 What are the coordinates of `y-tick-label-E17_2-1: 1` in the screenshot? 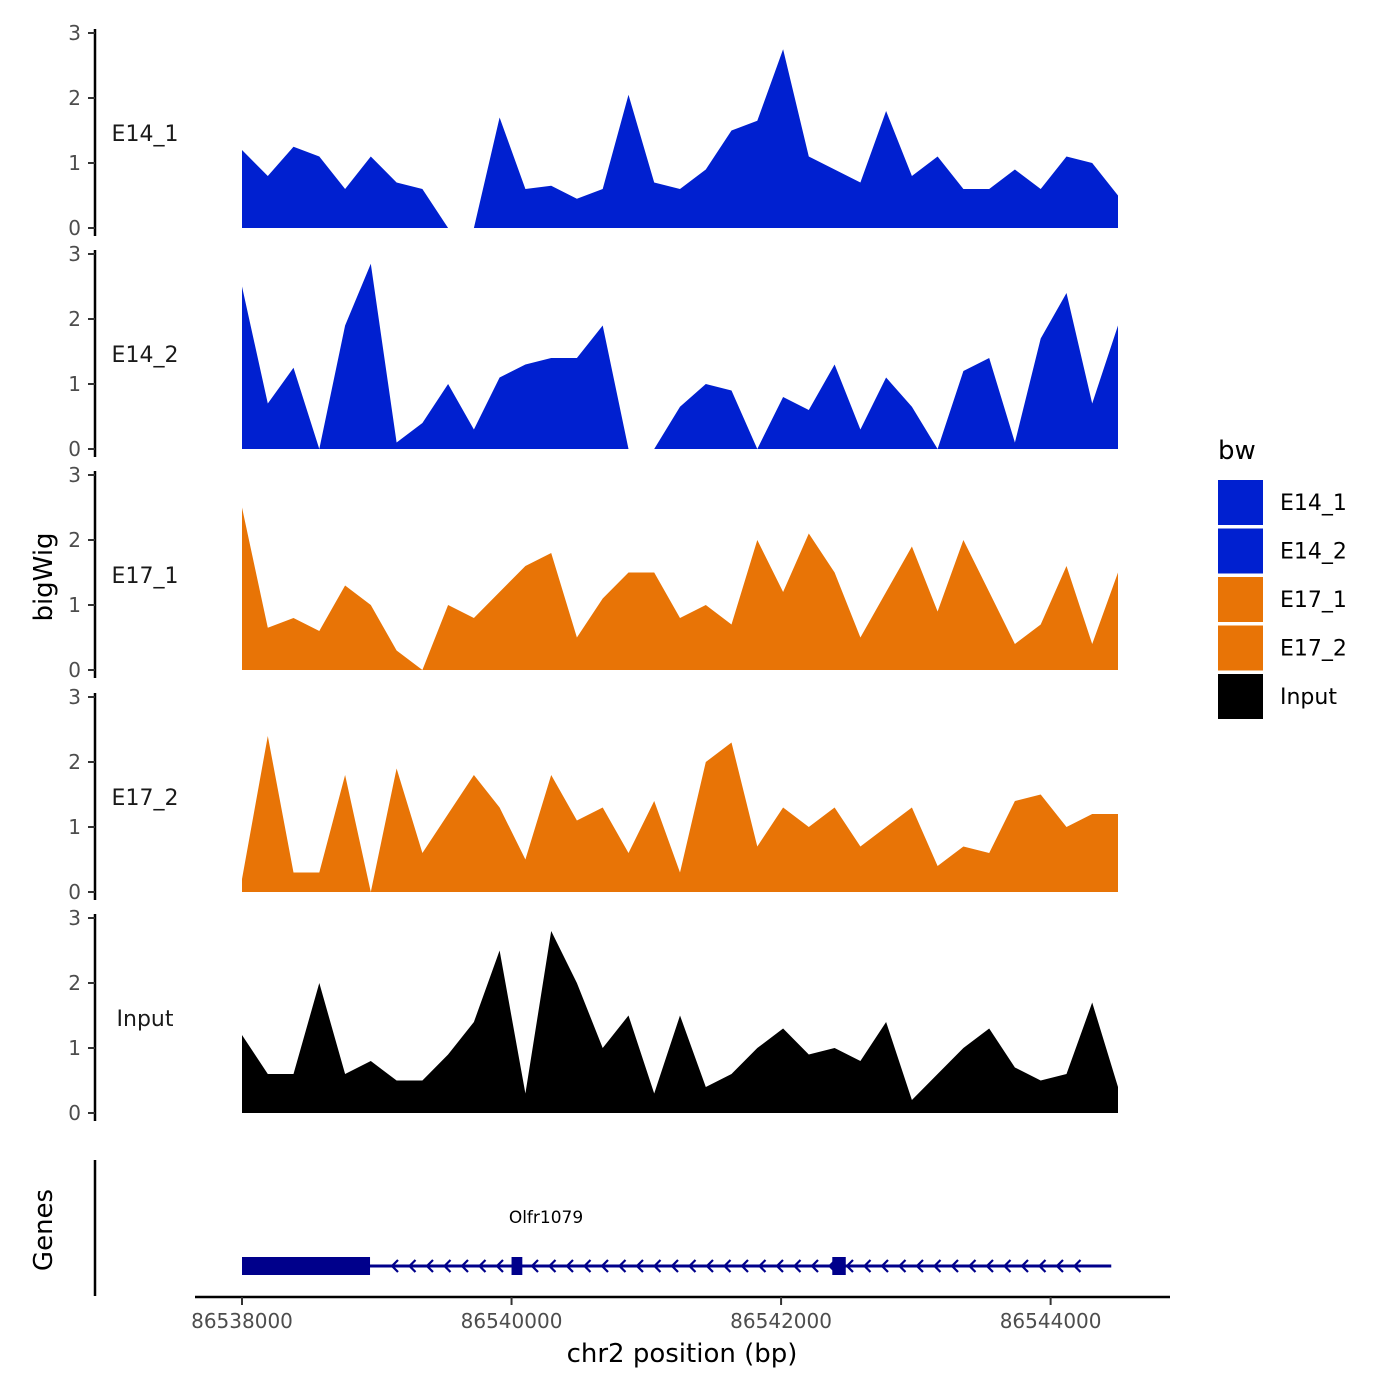 It's located at (74, 827).